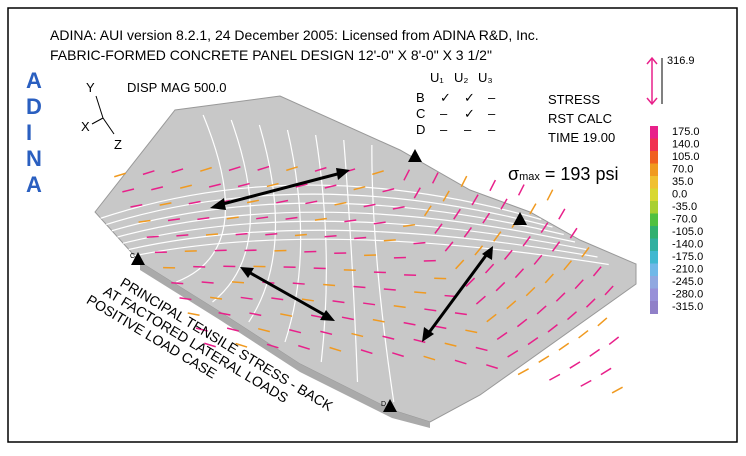  I want to click on legend-label: 0.0, so click(679, 195).